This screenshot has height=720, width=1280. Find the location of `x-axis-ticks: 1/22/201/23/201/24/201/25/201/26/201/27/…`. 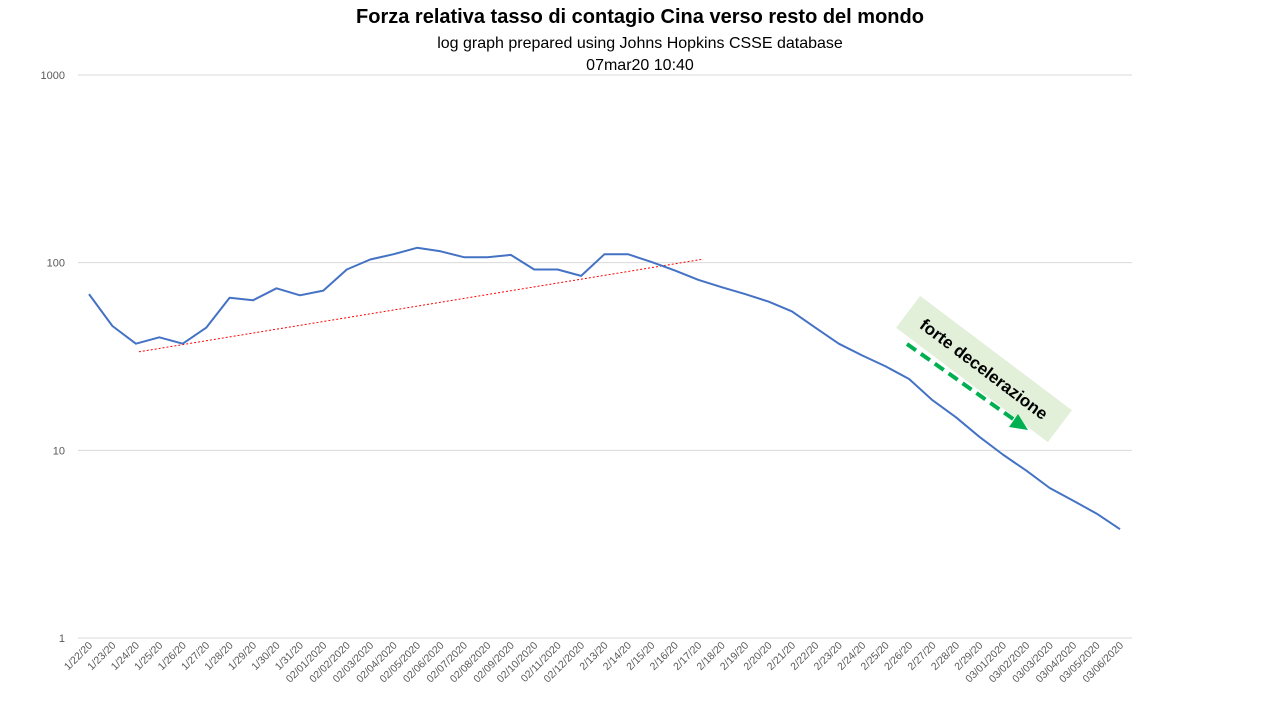

x-axis-ticks: 1/22/201/23/201/24/201/25/201/26/201/27/… is located at coordinates (594, 663).